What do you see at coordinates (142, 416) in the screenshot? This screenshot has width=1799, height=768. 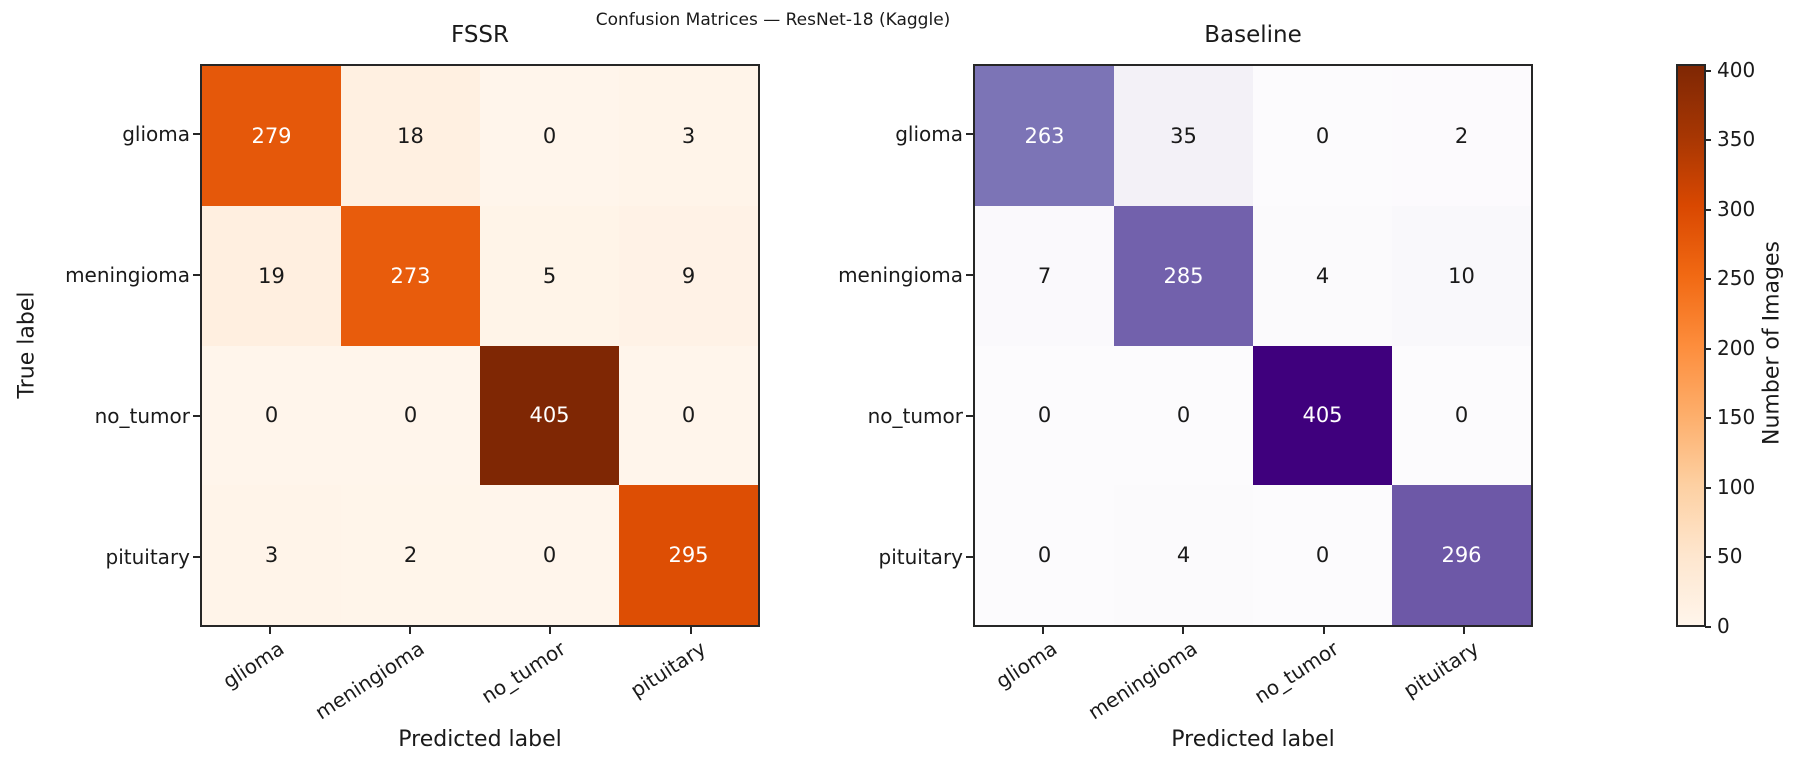 I see `fssr-ytick-no_tumor: no_tumor` at bounding box center [142, 416].